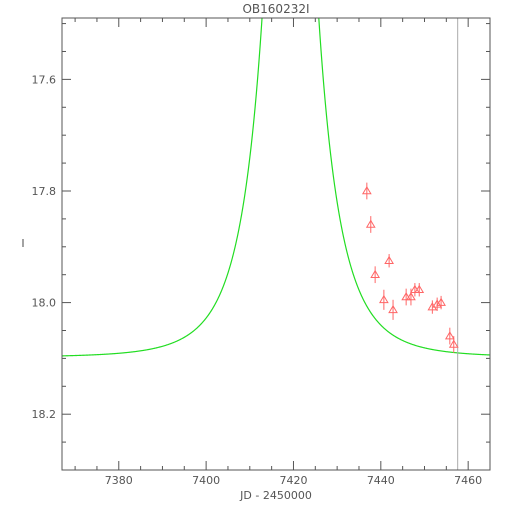 This screenshot has width=510, height=515. Describe the element at coordinates (22, 243) in the screenshot. I see `y-axis-label: I` at that location.